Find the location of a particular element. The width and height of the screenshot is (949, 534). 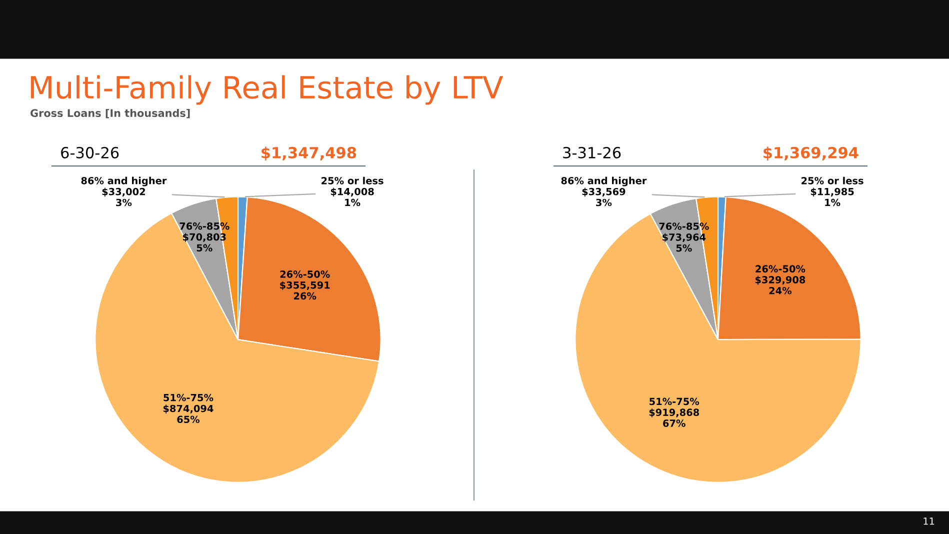

data-label: $874,094 65% is located at coordinates (188, 414).